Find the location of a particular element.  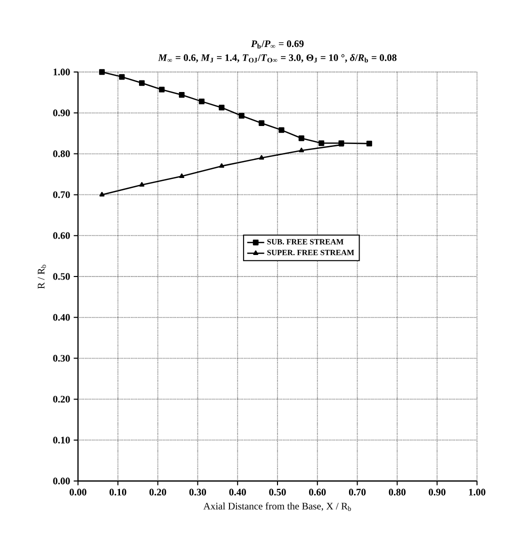

y-tick-label: 0.90 is located at coordinates (61, 113).